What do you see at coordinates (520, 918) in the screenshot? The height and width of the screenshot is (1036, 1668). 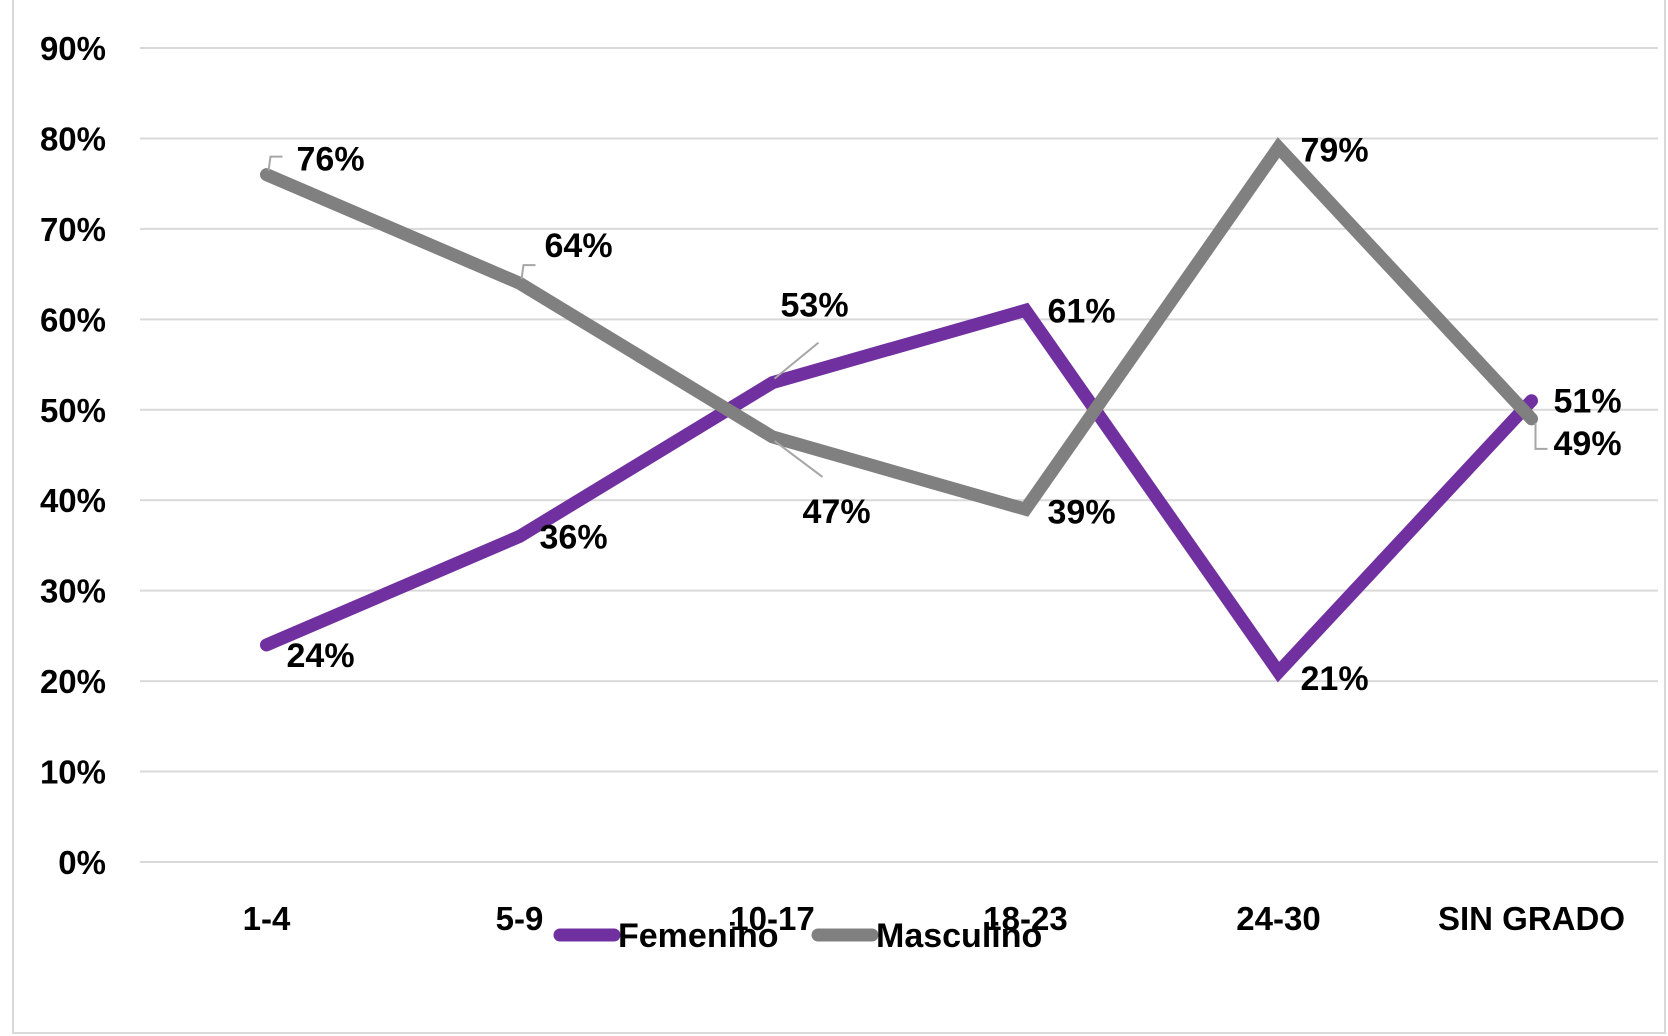 I see `x-tick-label: 5-9` at bounding box center [520, 918].